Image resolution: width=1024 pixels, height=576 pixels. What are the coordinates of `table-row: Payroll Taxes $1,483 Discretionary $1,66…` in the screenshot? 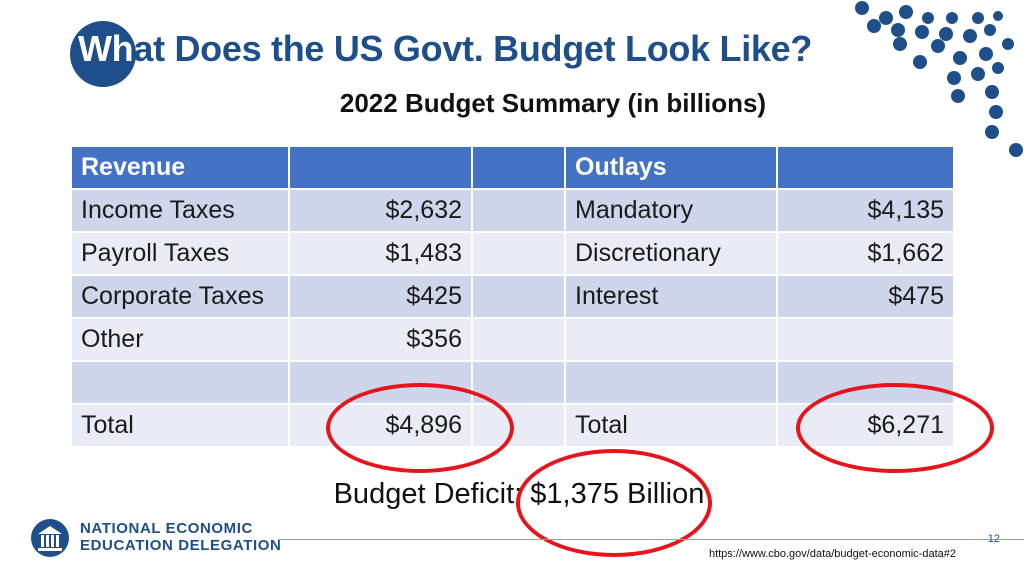 It's located at (512, 253).